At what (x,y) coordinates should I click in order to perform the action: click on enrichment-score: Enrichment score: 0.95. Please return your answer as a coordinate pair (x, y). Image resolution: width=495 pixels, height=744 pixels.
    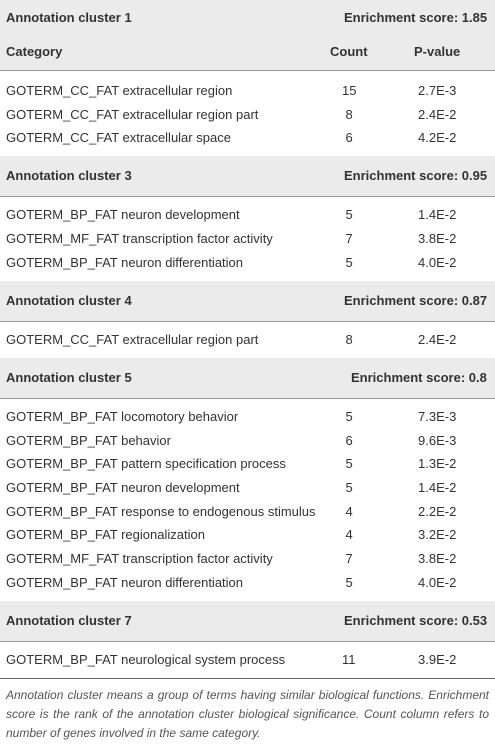
    Looking at the image, I should click on (416, 176).